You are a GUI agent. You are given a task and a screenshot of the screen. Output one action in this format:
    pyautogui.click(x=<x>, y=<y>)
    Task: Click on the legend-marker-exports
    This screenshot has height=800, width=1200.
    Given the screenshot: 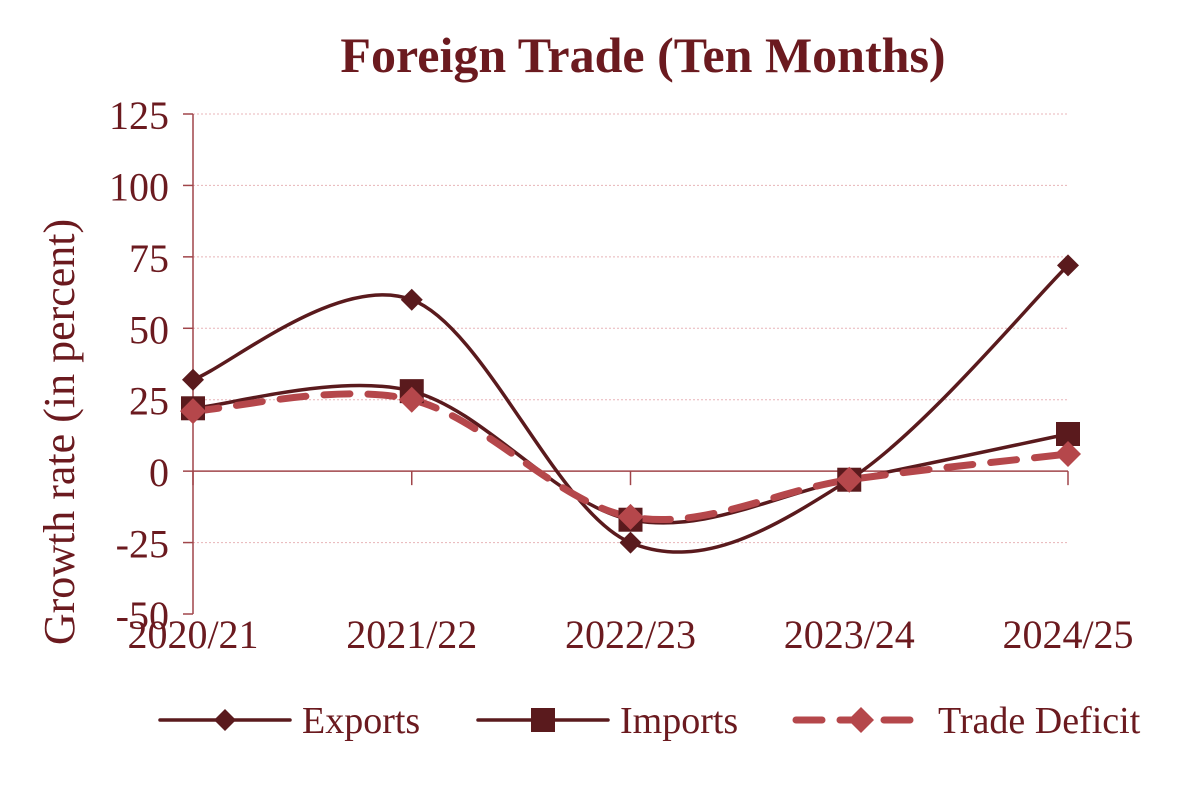 What is the action you would take?
    pyautogui.click(x=225, y=720)
    